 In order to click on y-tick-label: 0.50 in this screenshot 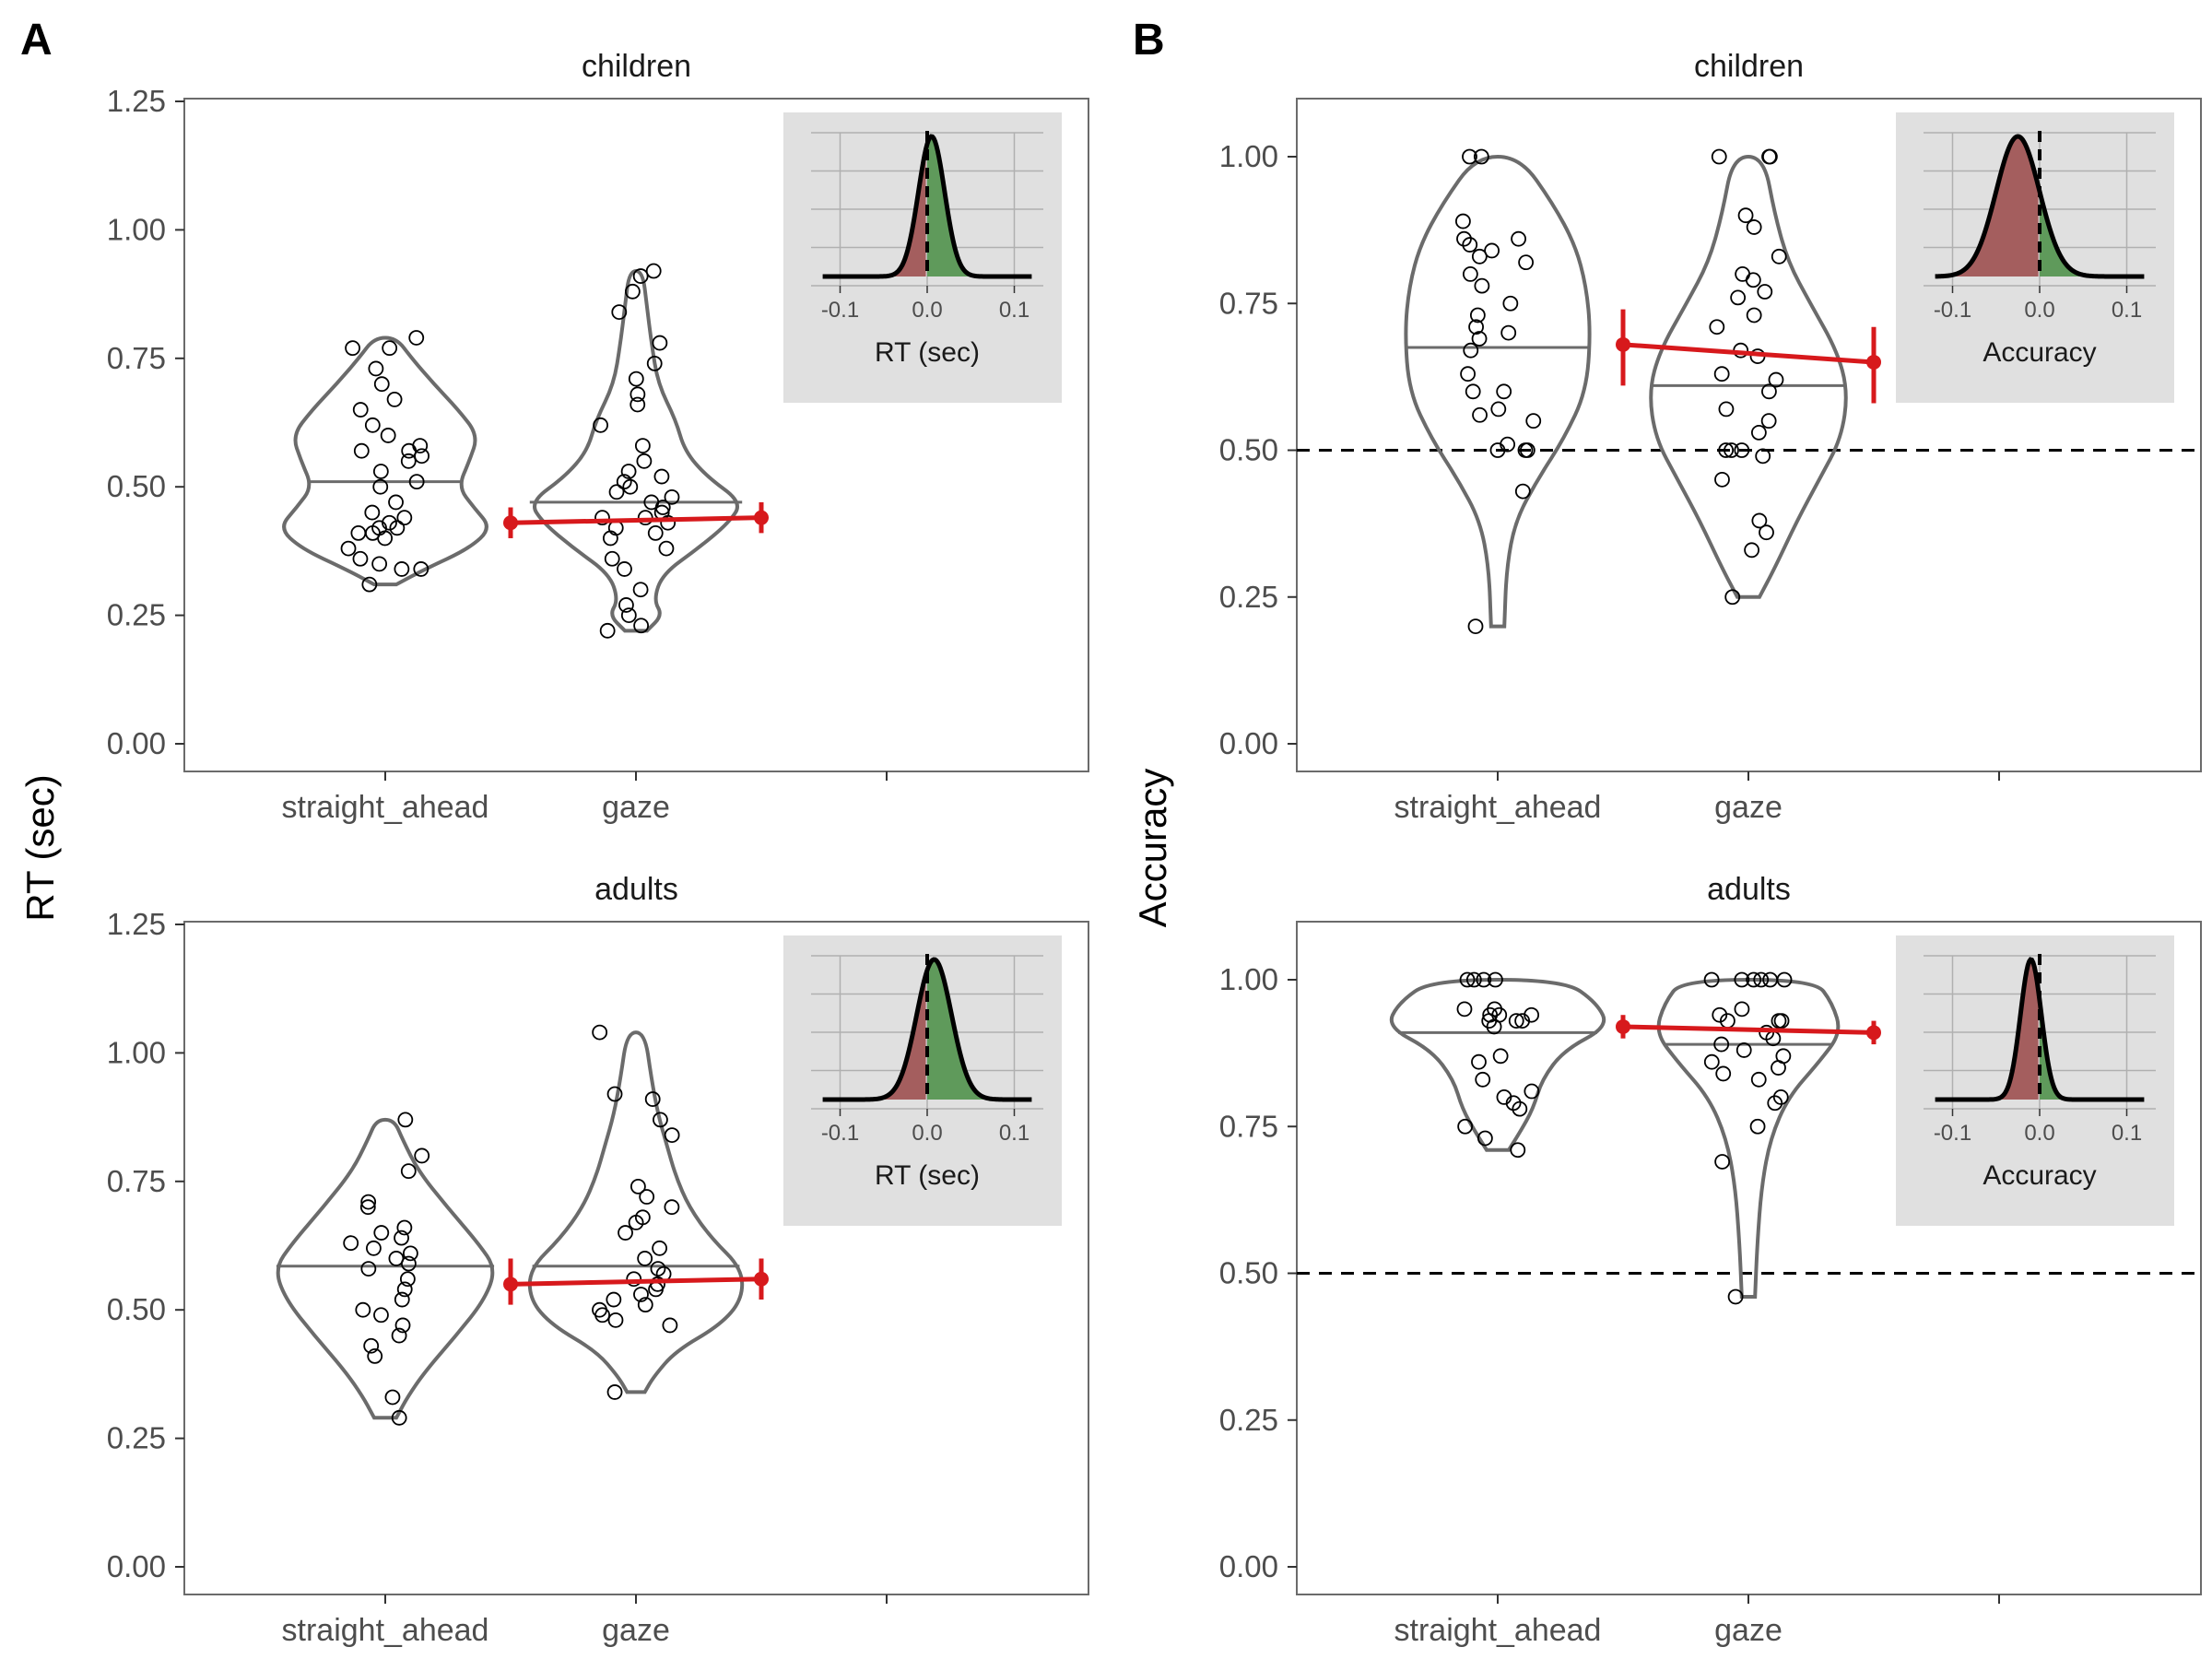, I will do `click(1248, 1273)`.